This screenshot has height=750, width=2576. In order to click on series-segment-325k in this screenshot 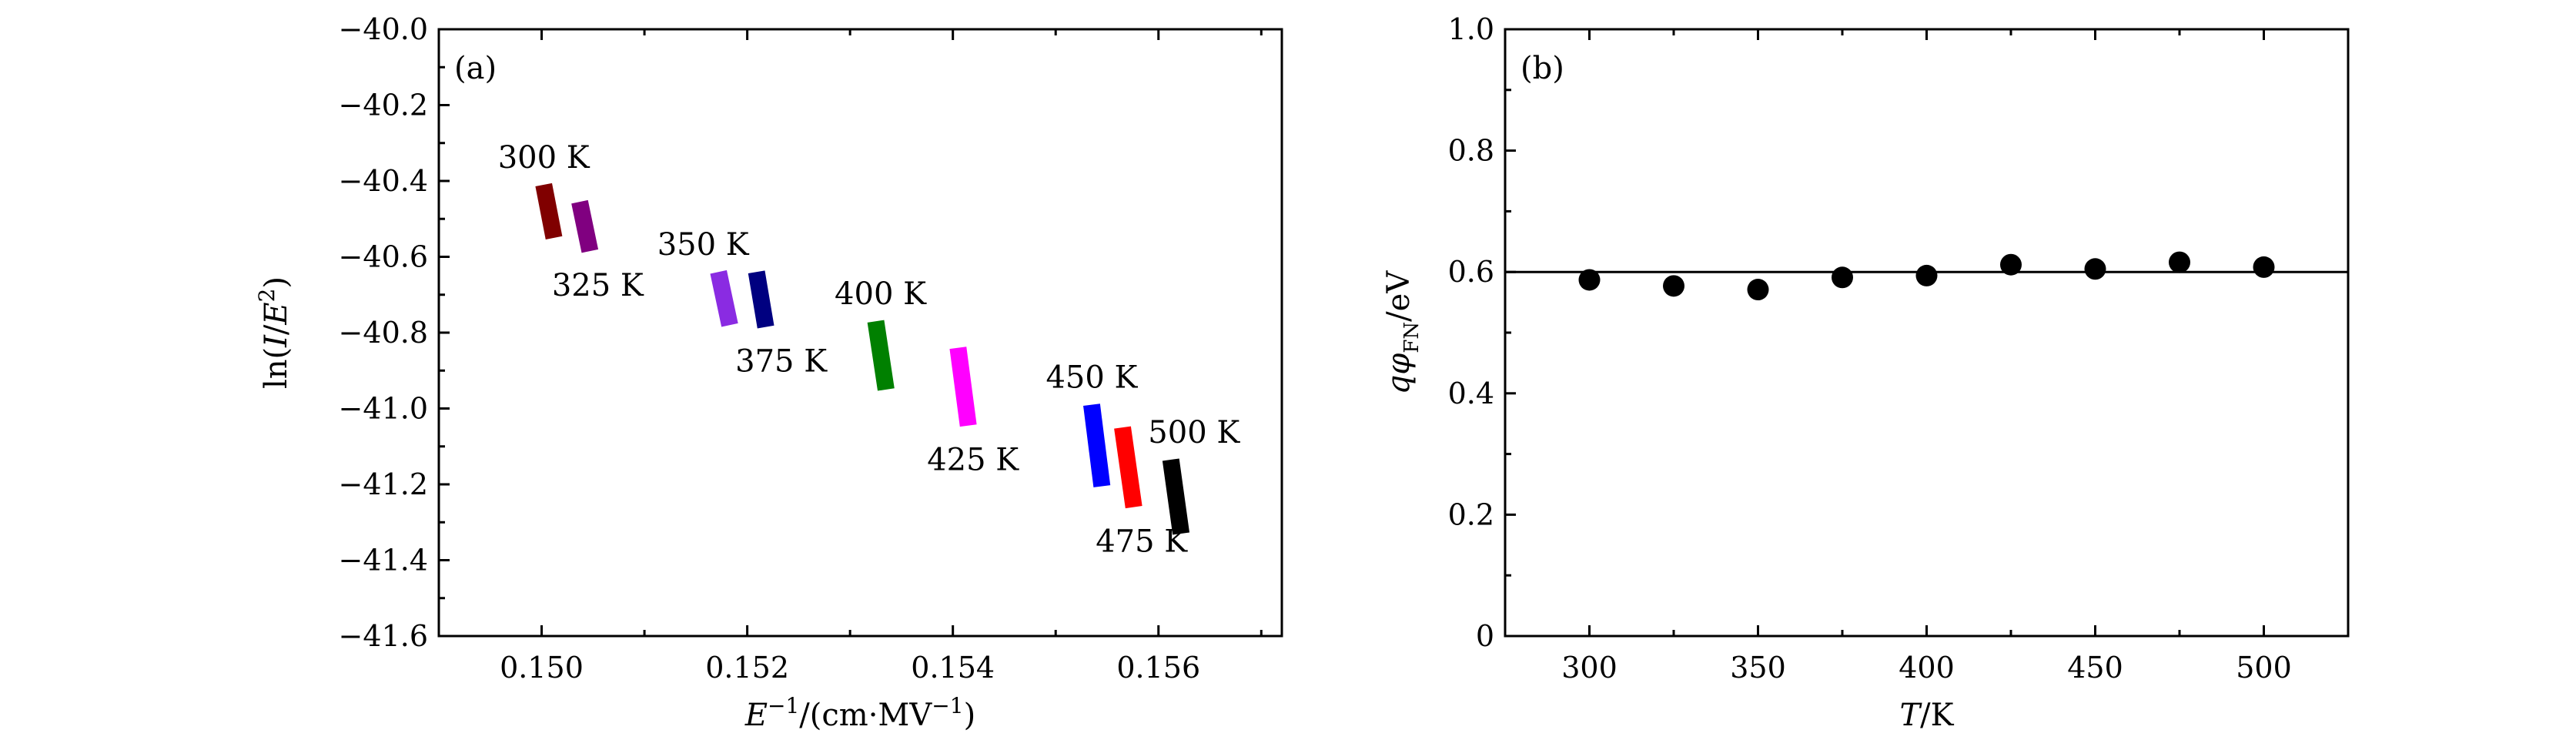, I will do `click(585, 226)`.